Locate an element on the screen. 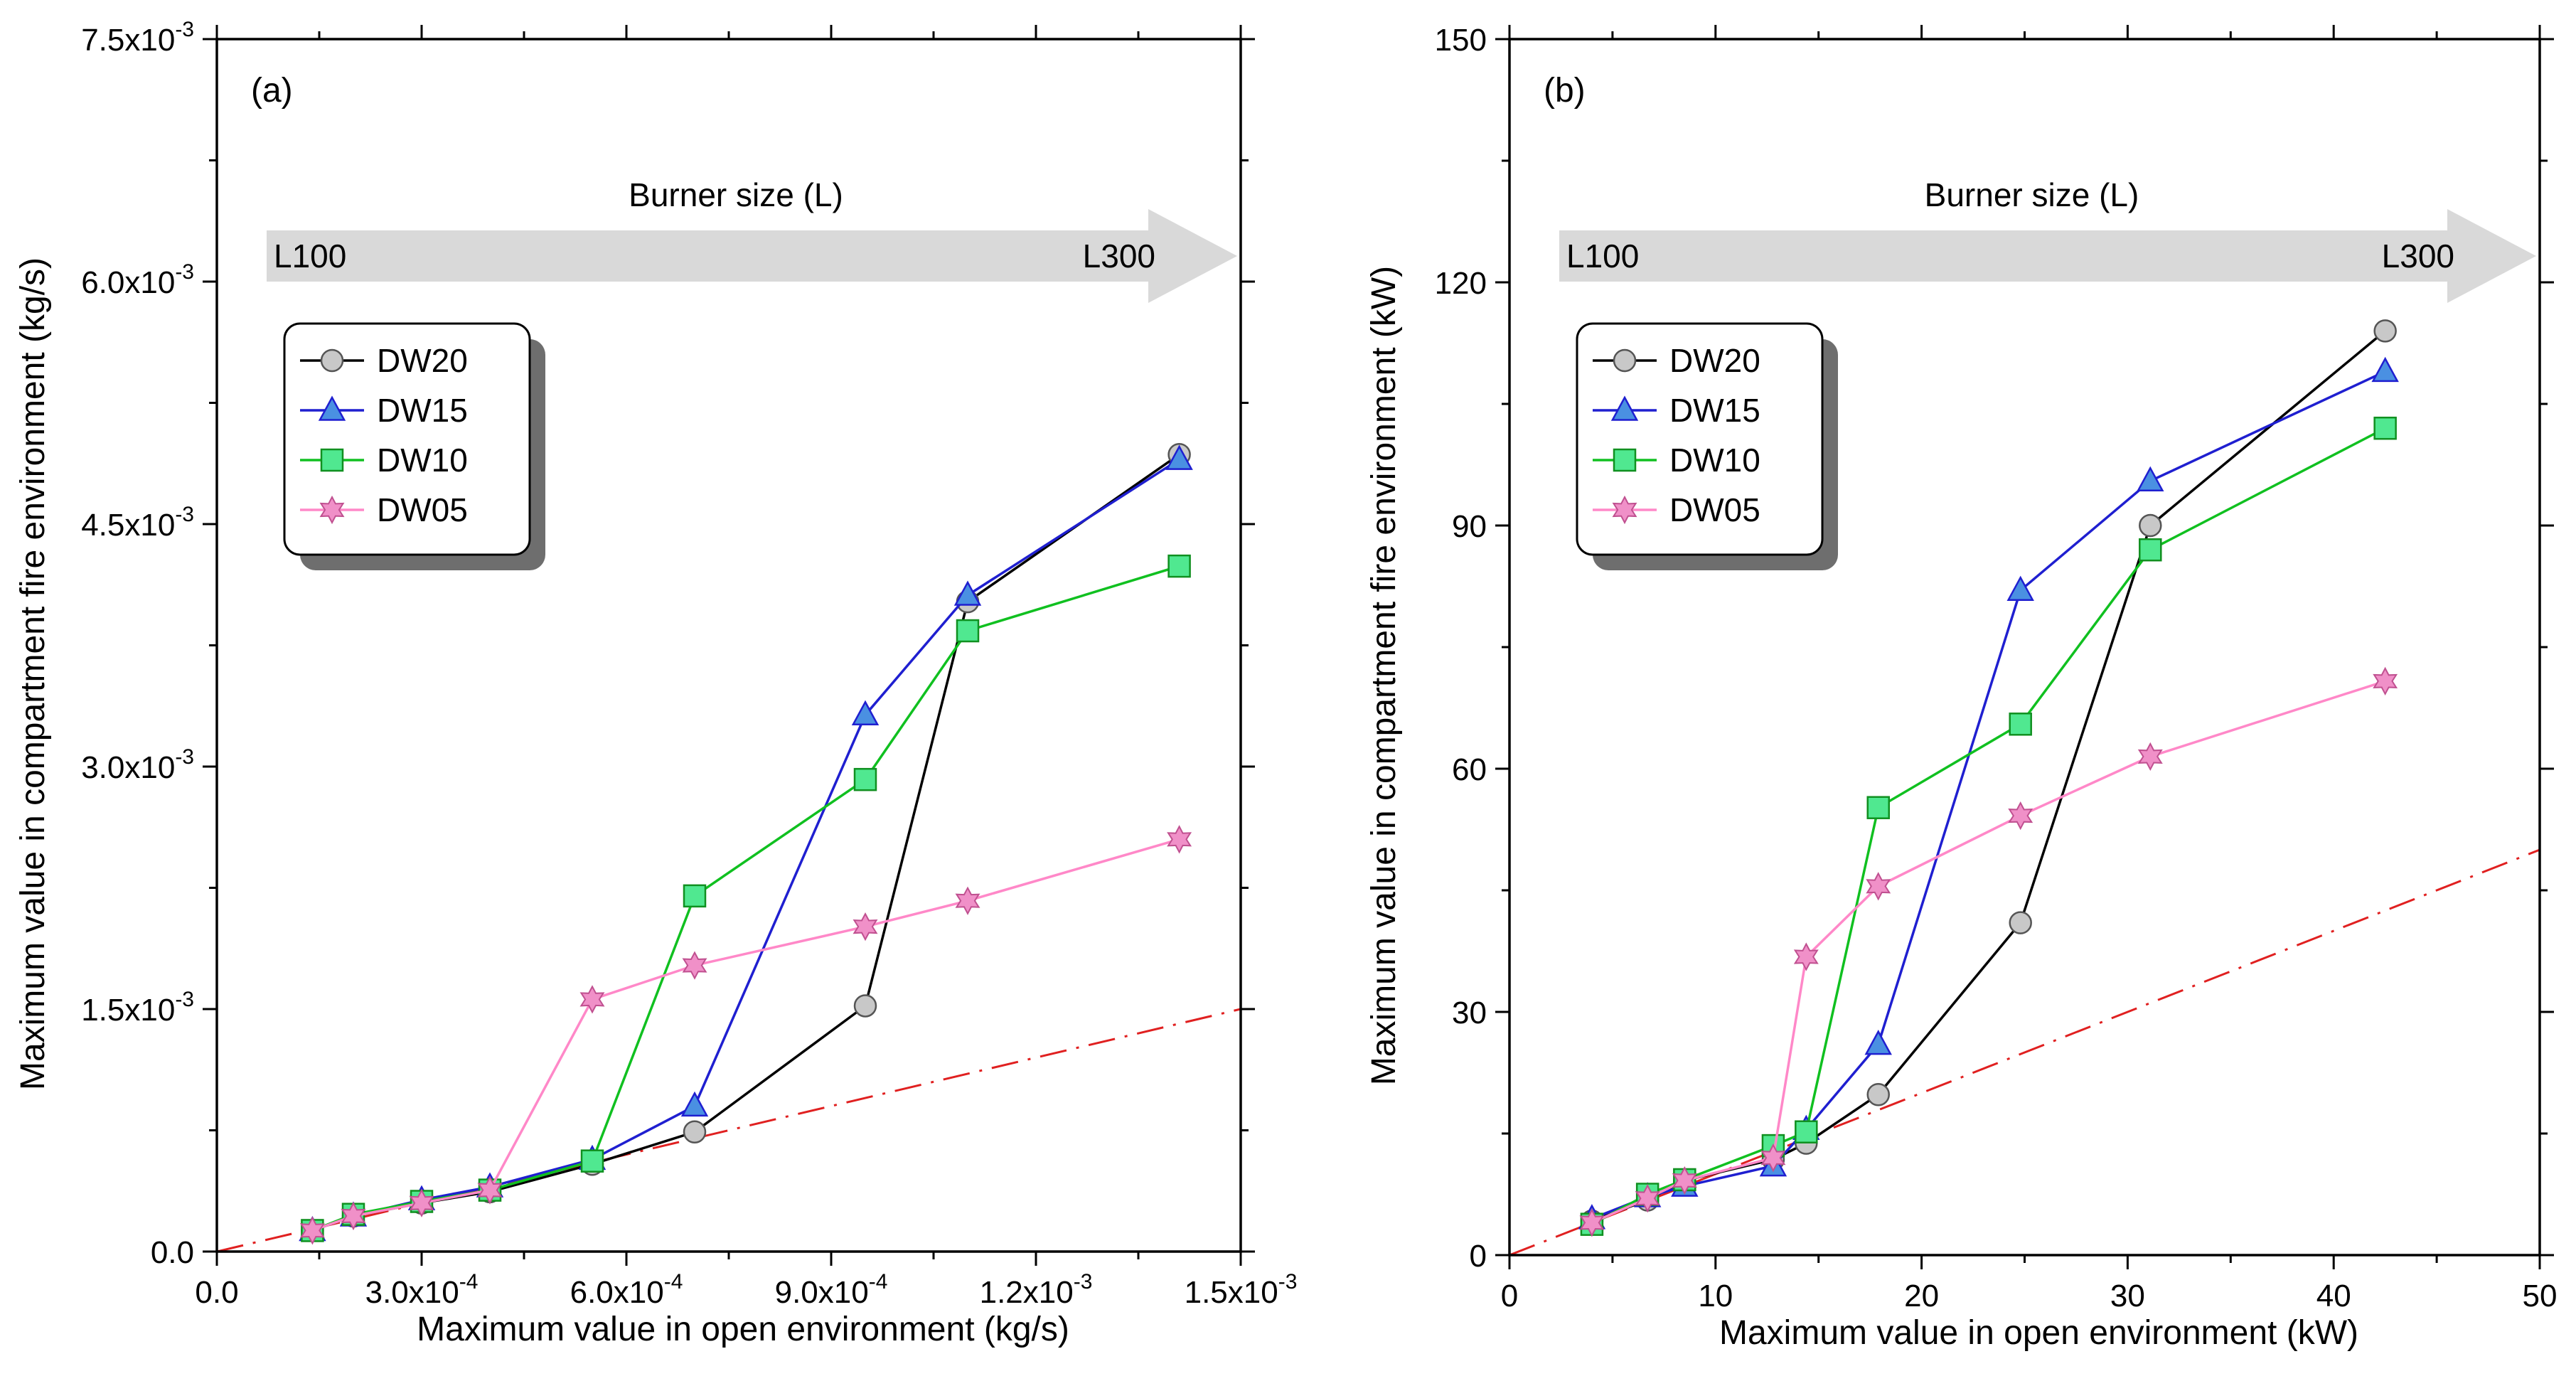 The image size is (2576, 1376). x-tick-label: 50 is located at coordinates (2541, 1296).